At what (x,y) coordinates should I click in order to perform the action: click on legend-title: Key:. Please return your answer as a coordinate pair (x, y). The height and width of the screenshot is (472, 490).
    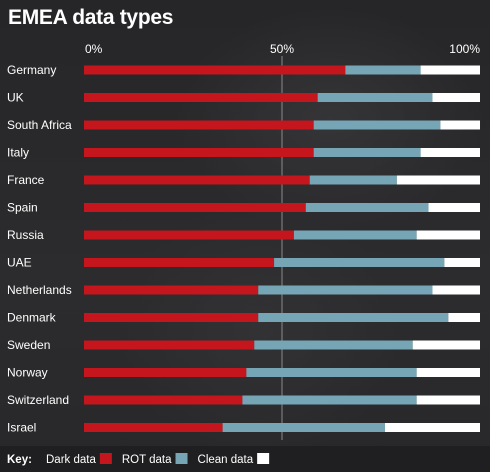
    Looking at the image, I should click on (19, 460).